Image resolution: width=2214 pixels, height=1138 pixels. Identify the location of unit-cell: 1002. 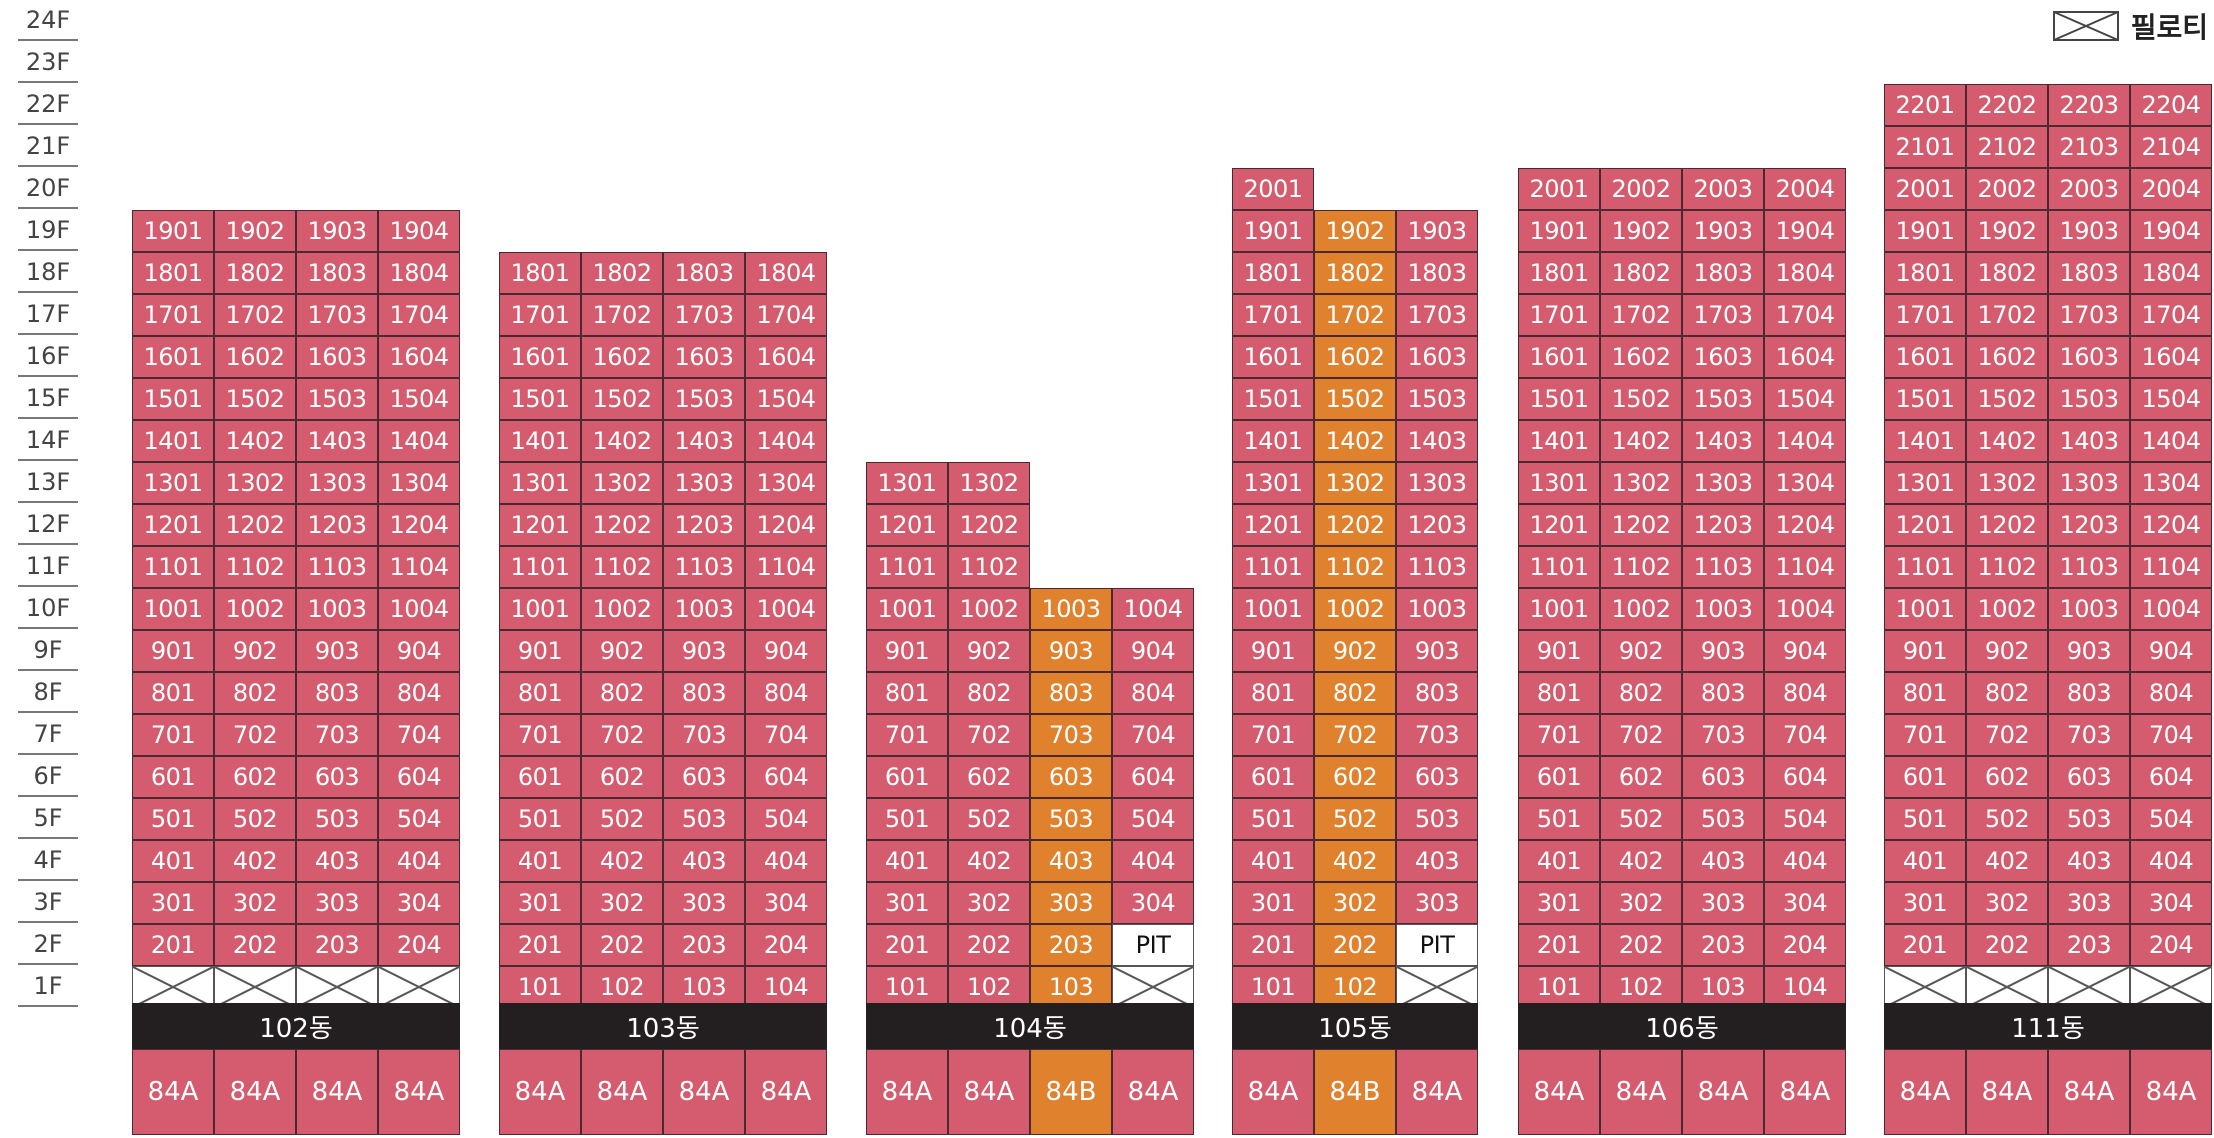
(1641, 609).